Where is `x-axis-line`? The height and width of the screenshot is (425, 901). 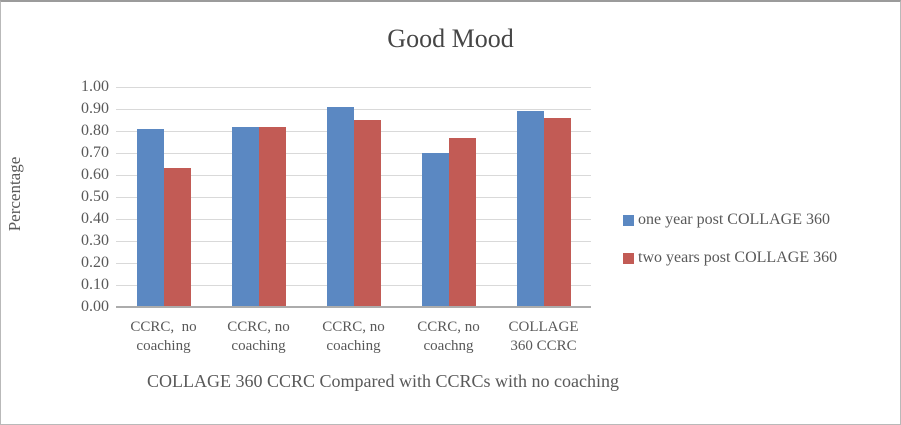
x-axis-line is located at coordinates (353, 307).